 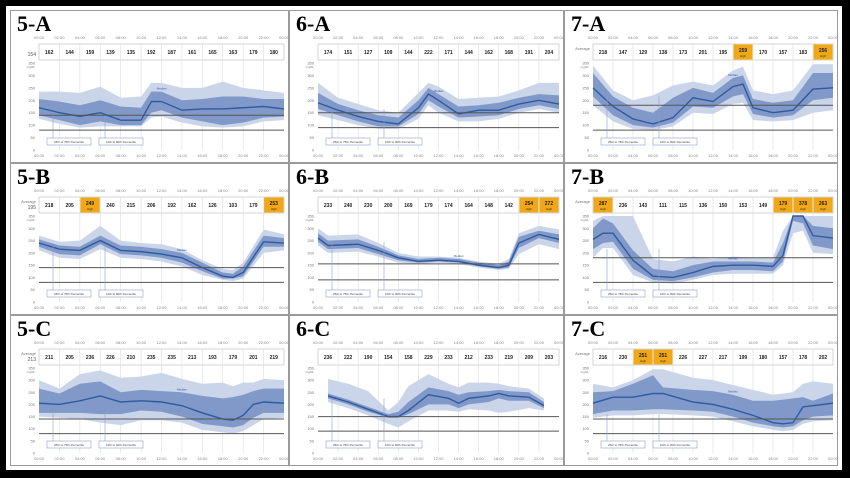 What do you see at coordinates (713, 342) in the screenshot?
I see `x-tick-top: 12:00` at bounding box center [713, 342].